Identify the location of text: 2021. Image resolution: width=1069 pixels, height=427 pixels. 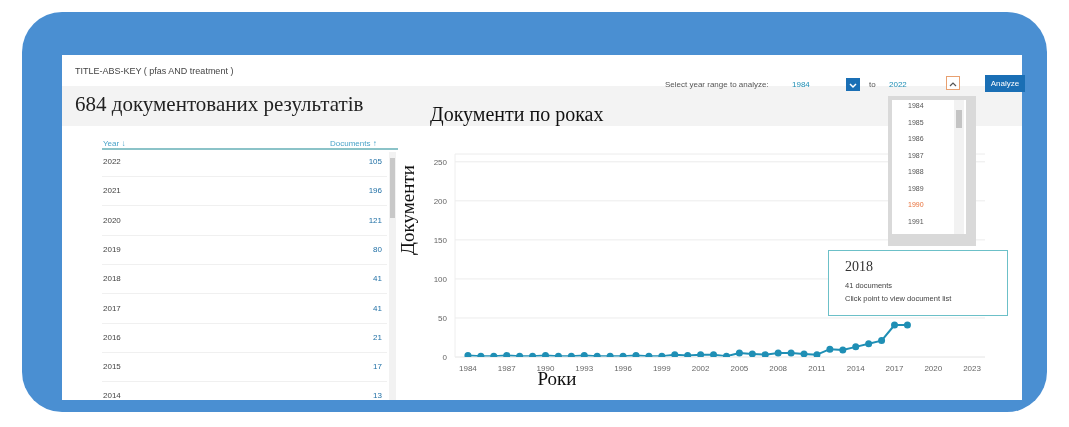
(112, 191).